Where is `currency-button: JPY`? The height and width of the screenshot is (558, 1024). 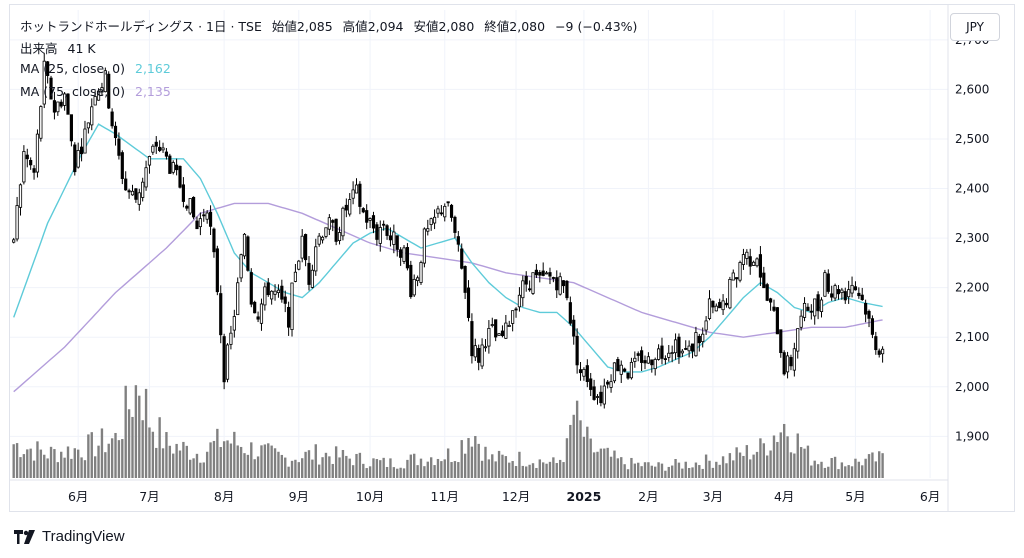 currency-button: JPY is located at coordinates (975, 27).